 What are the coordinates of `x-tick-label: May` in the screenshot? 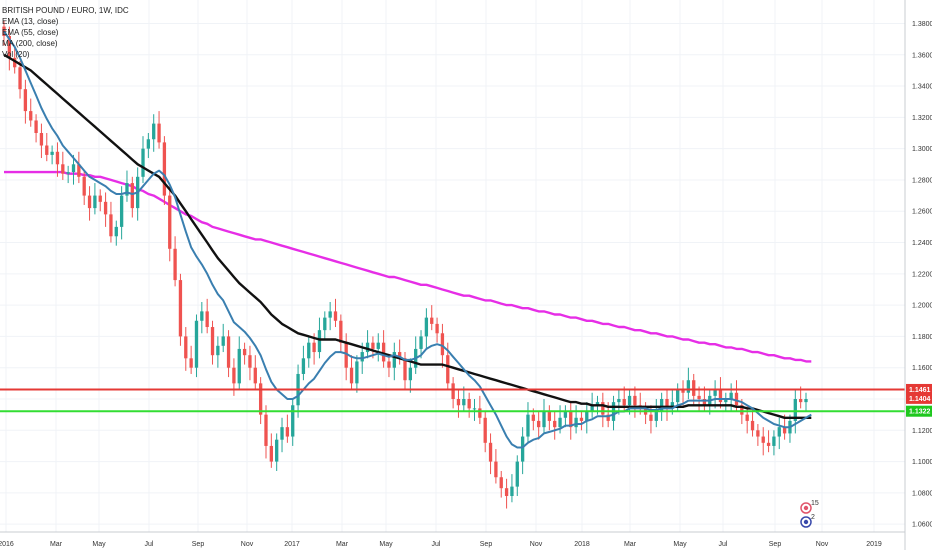 It's located at (99, 544).